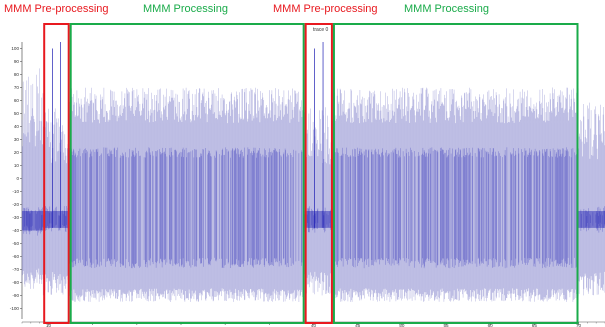  I want to click on y-tick-label: 60, so click(17, 100).